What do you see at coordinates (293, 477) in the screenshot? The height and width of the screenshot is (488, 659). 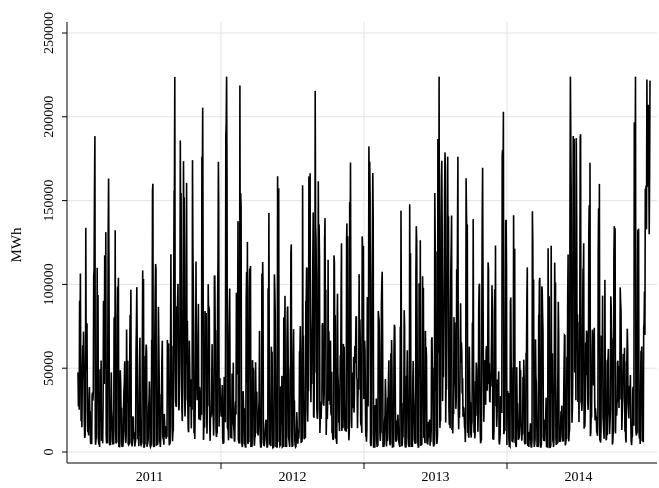 I see `x-tick-label: 2012` at bounding box center [293, 477].